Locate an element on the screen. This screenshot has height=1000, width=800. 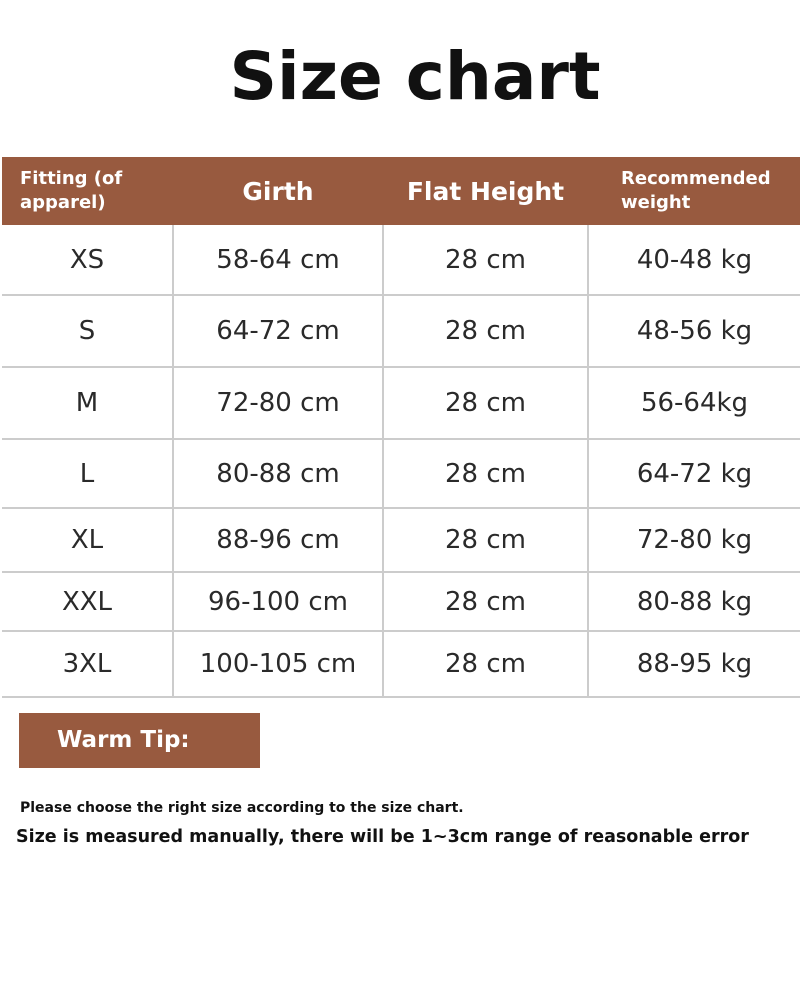
cell-girth: 80-88 cm is located at coordinates (278, 474).